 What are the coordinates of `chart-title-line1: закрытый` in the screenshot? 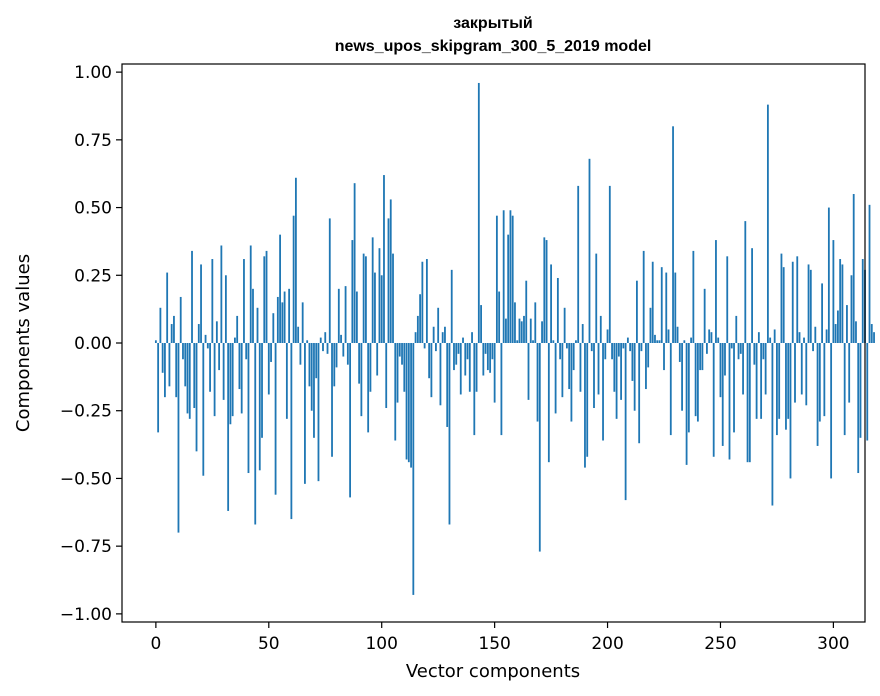 It's located at (492, 23).